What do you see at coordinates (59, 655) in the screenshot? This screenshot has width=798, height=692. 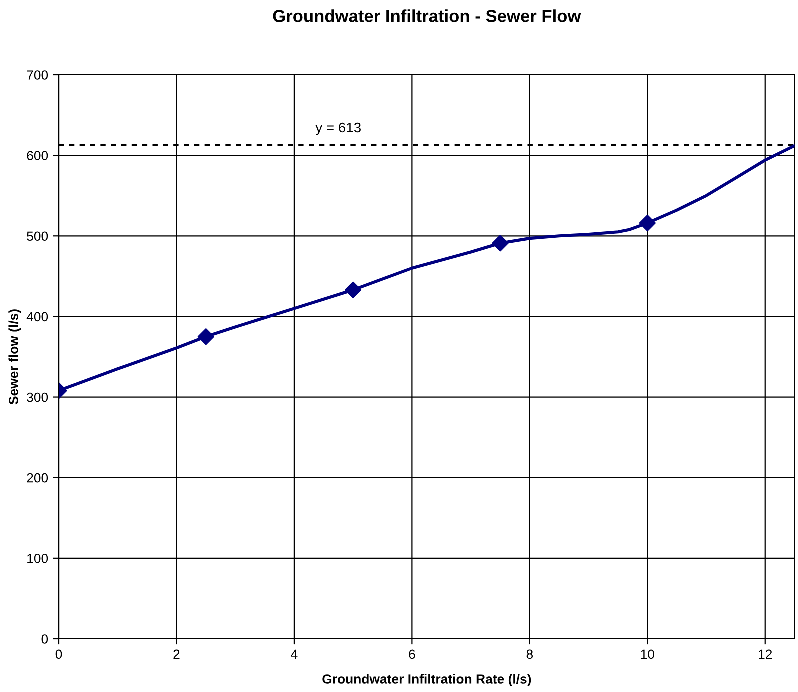 I see `x-tick-label: 0` at bounding box center [59, 655].